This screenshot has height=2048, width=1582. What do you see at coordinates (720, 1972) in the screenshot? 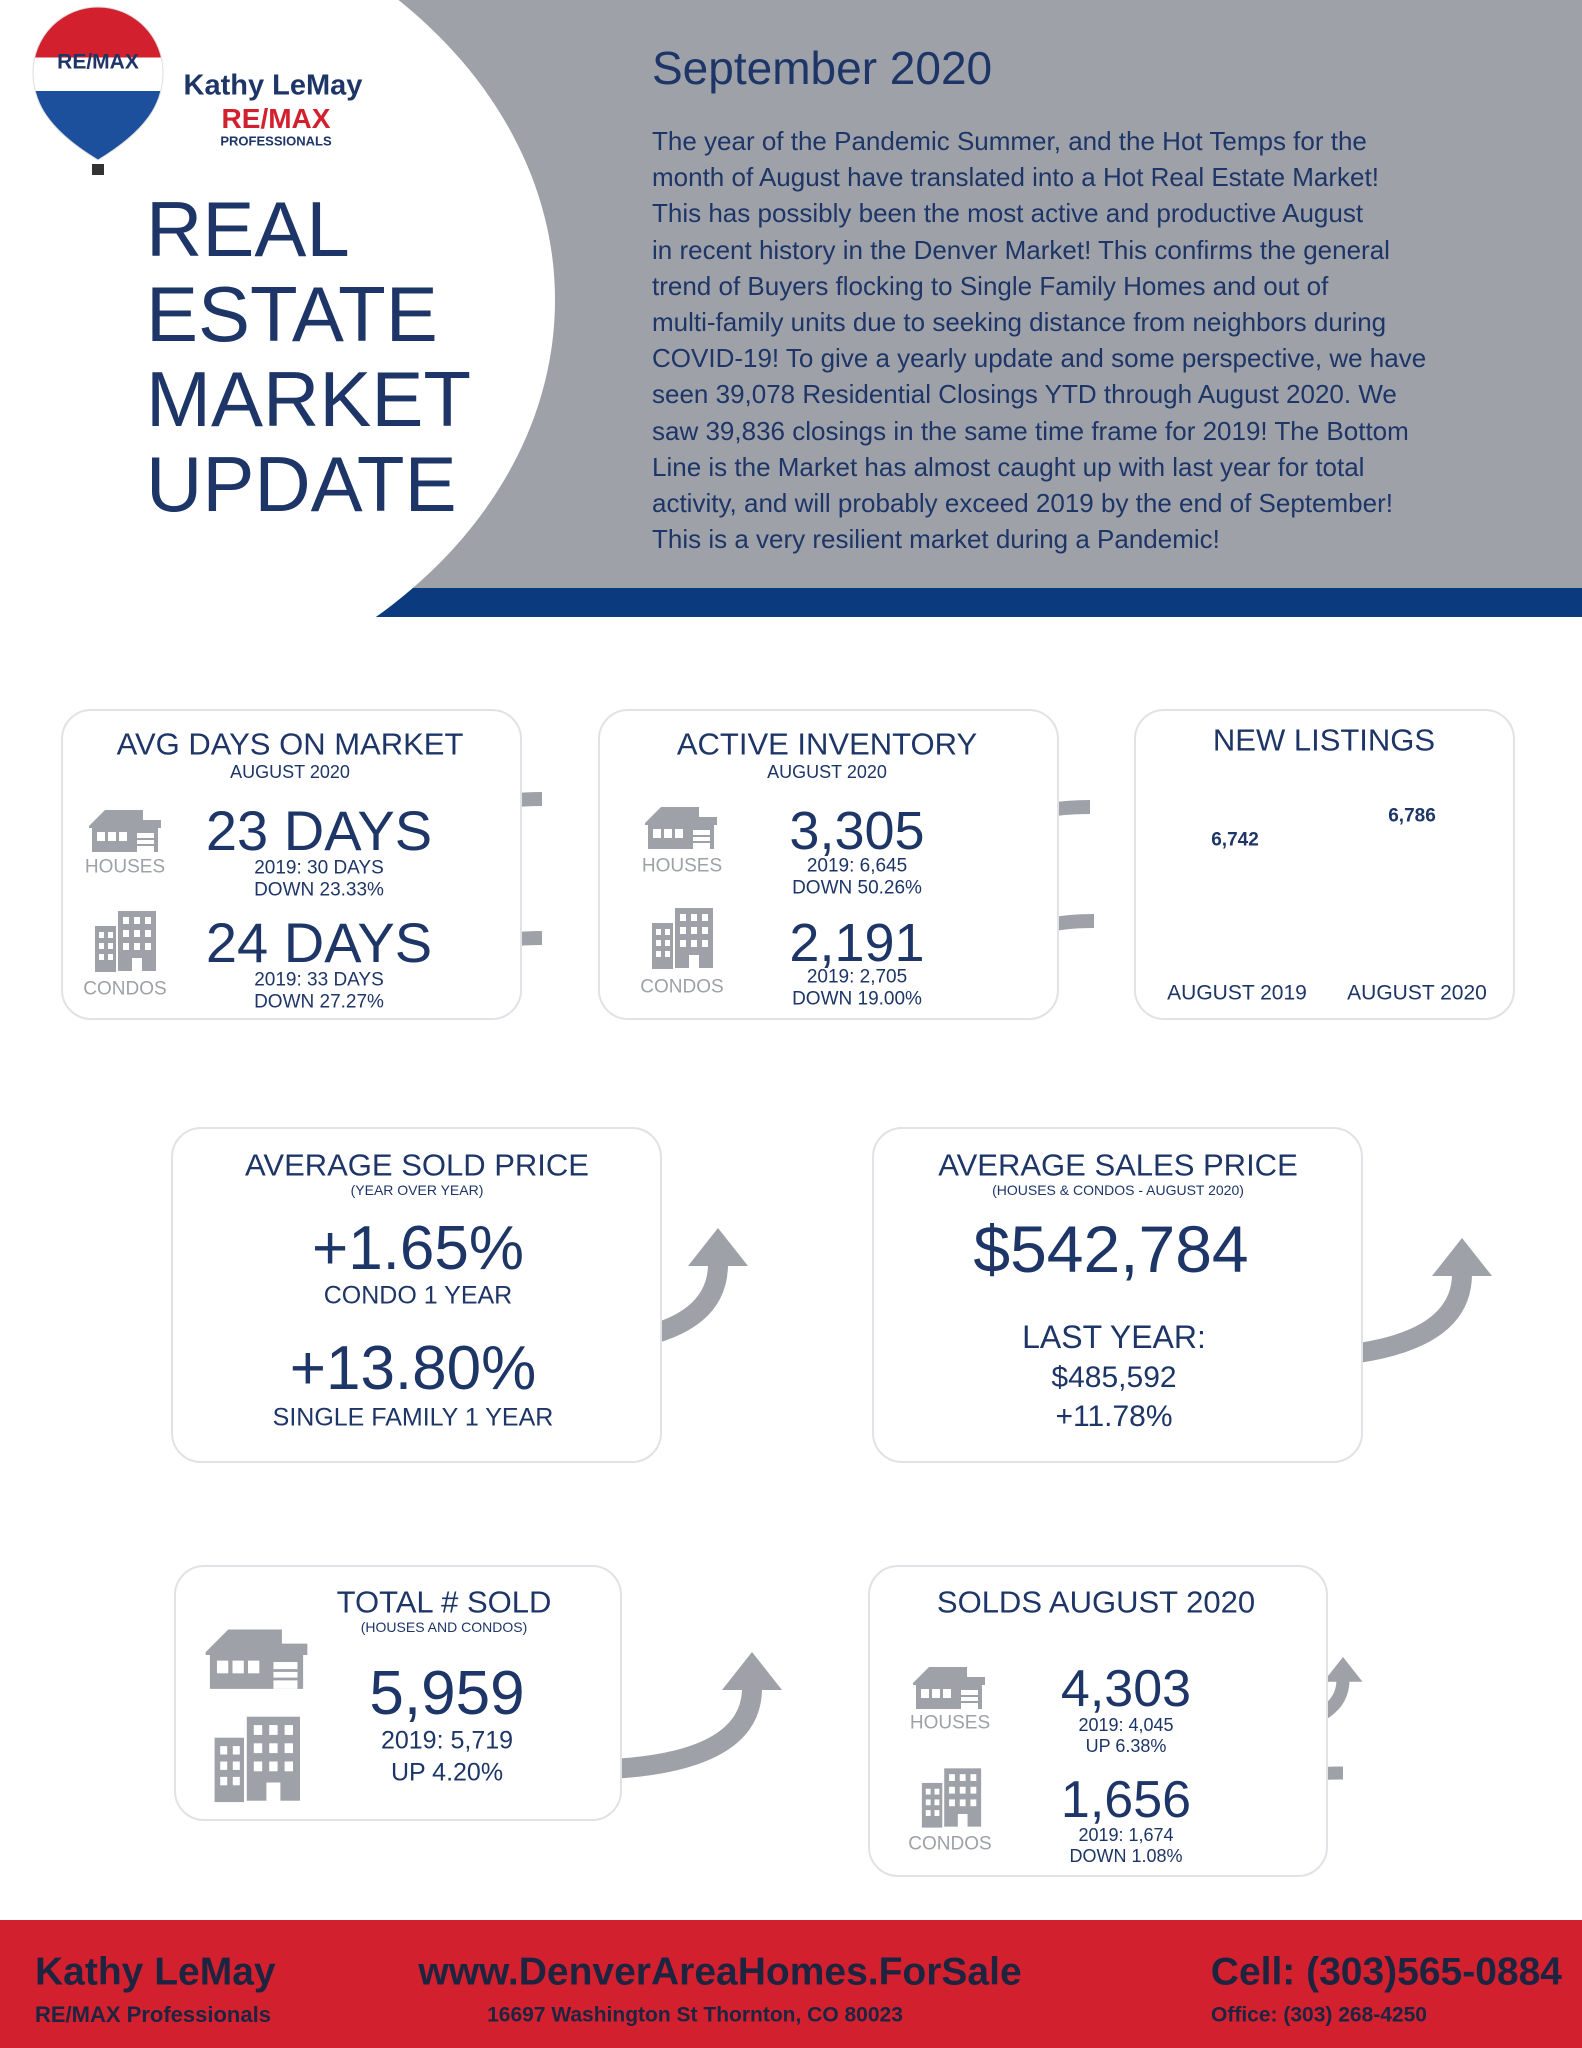
I see `footer-website: www.DenverAreaHomes.ForSale` at bounding box center [720, 1972].